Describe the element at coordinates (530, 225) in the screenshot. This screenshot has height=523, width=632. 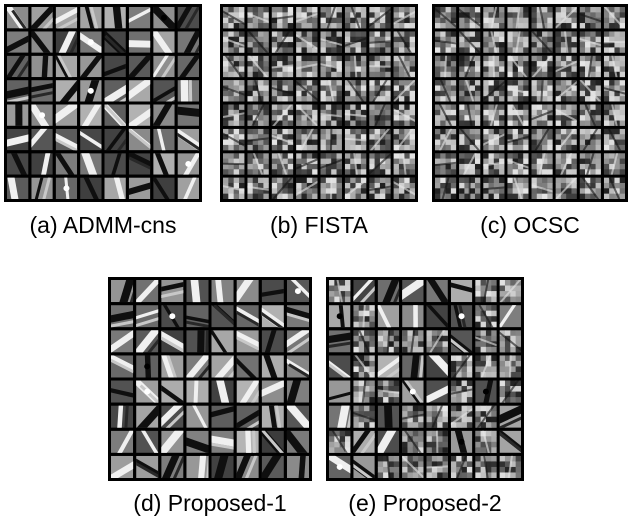
I see `caption-ocsc: (c) OCSC` at that location.